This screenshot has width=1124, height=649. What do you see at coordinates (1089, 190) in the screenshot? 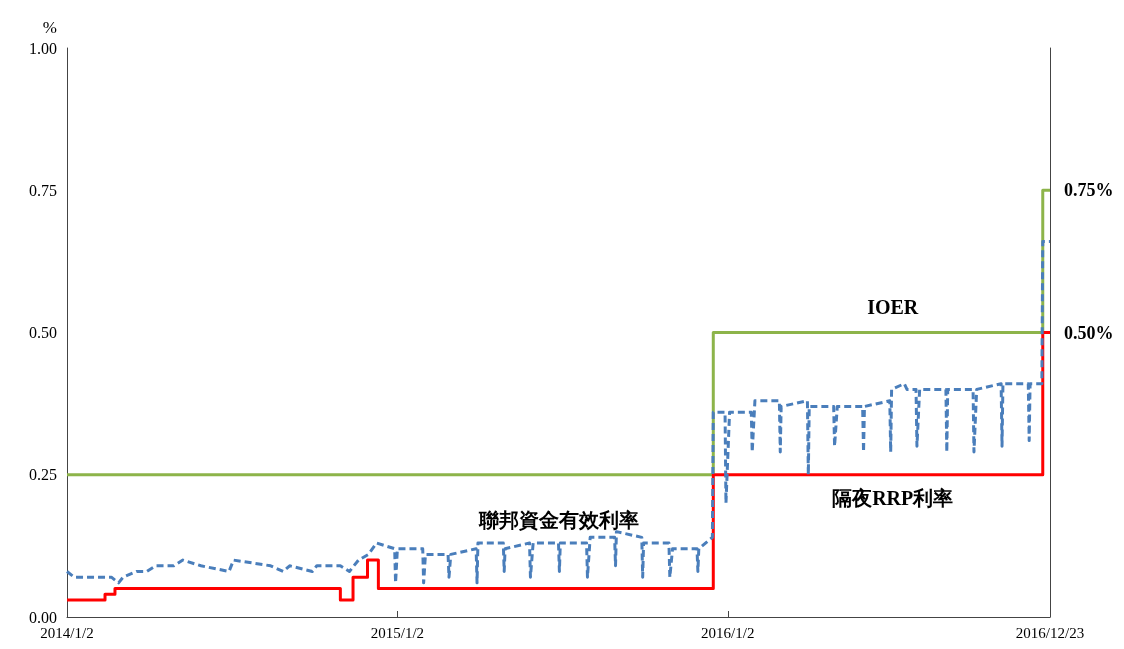
I see `annotation: 0.75%` at bounding box center [1089, 190].